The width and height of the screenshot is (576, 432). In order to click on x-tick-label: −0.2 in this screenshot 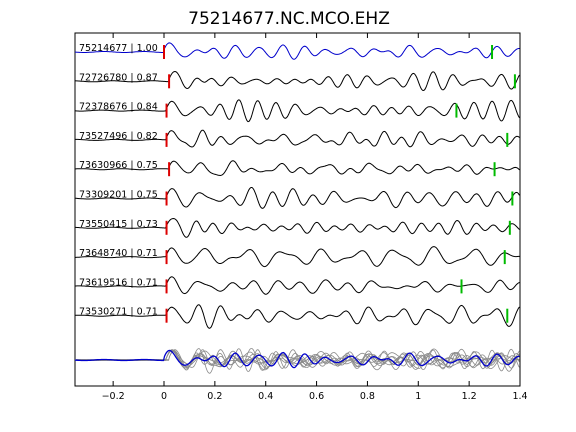, I will do `click(113, 396)`.